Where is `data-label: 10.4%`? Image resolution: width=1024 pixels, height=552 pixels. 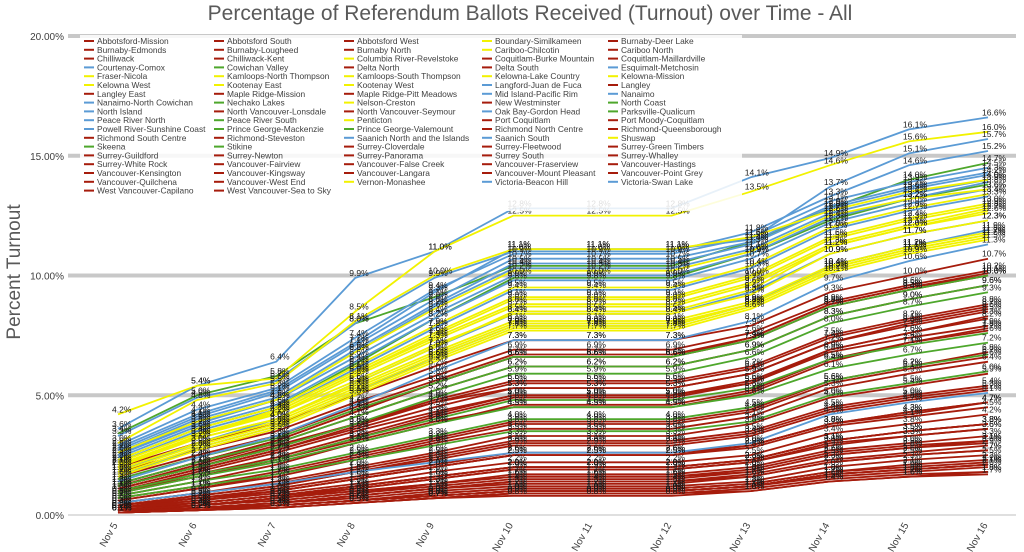 data-label: 10.4% is located at coordinates (519, 261).